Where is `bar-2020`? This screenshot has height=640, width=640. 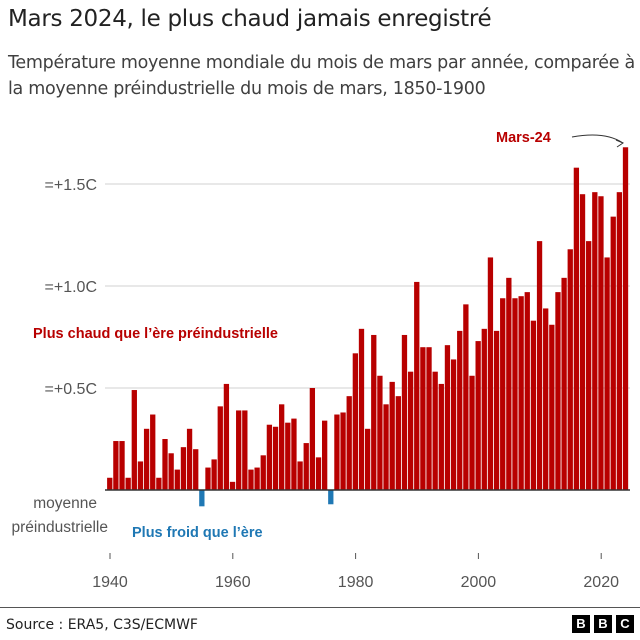 bar-2020 is located at coordinates (601, 343).